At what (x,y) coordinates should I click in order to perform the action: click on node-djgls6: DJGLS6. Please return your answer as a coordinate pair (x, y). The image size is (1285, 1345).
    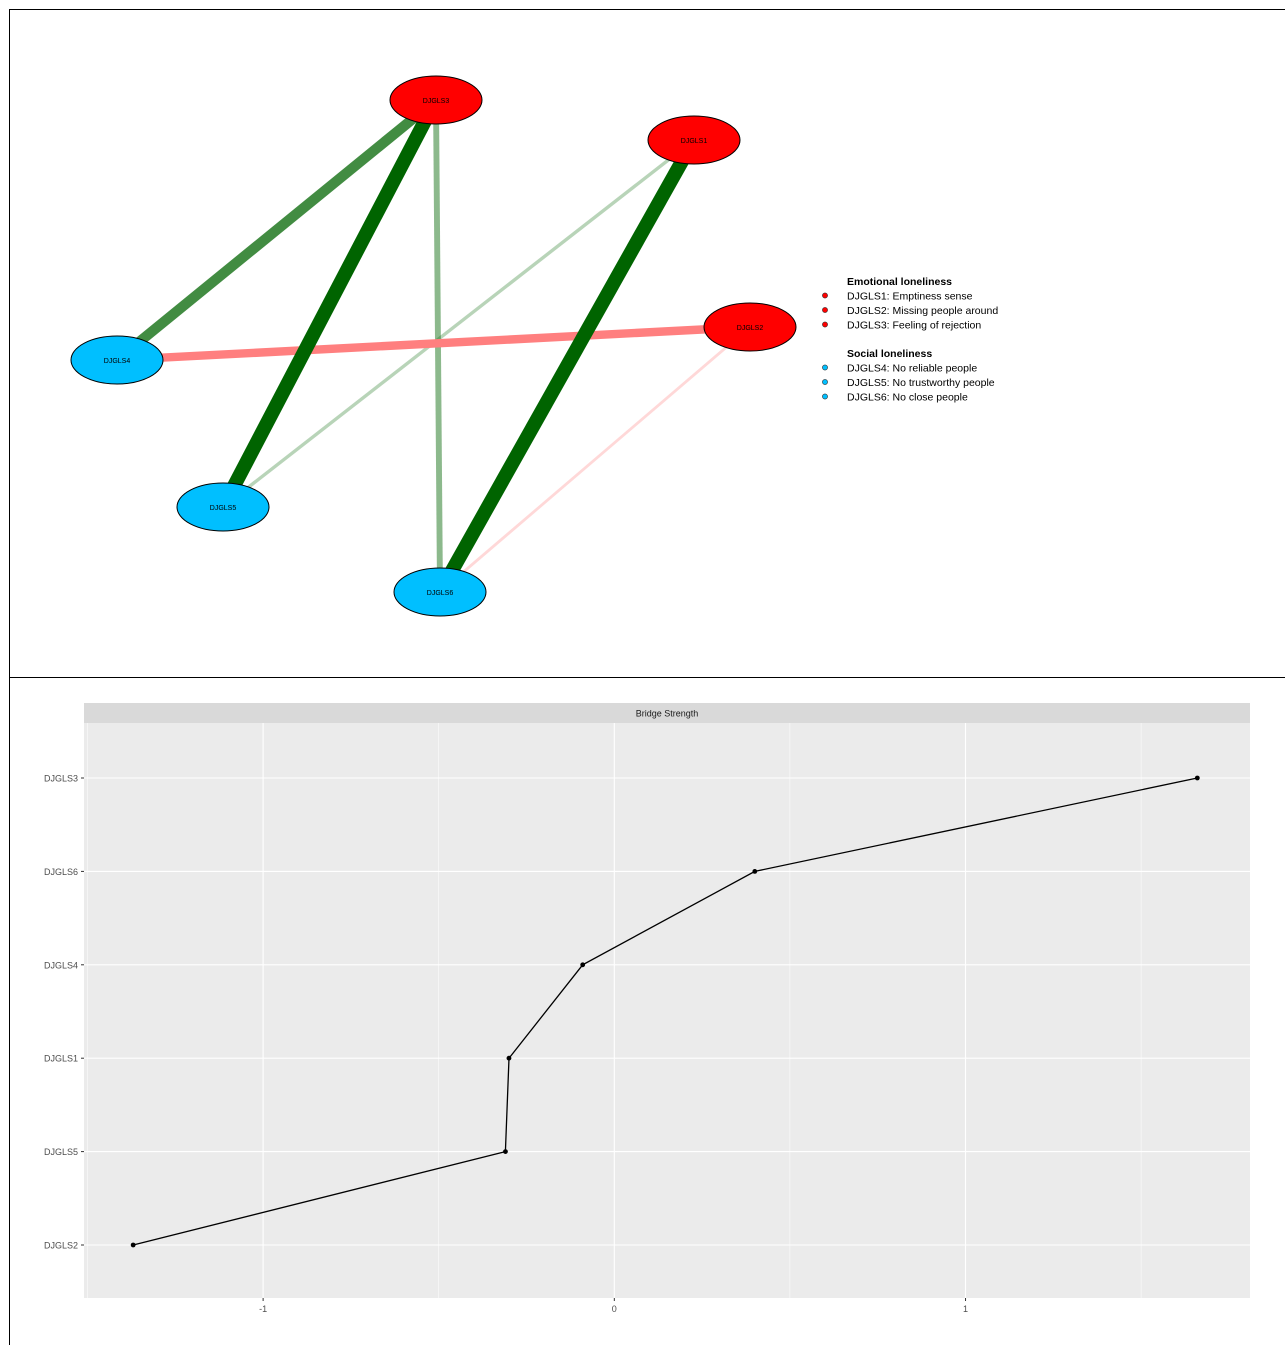
    Looking at the image, I should click on (440, 592).